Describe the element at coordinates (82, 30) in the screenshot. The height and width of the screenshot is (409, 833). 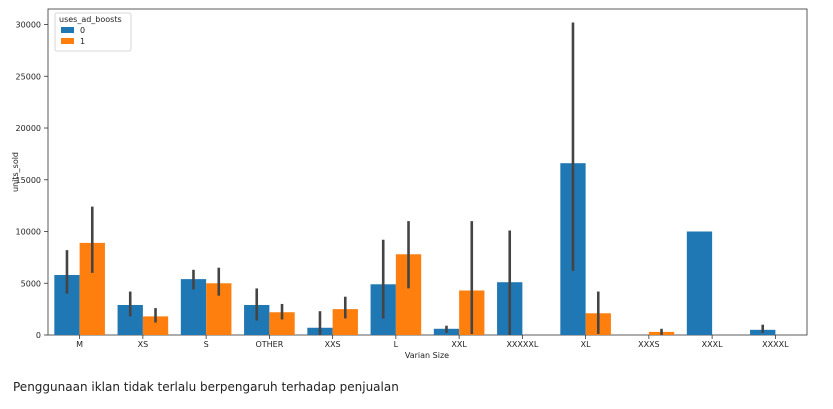
I see `legend-label-0: 0` at that location.